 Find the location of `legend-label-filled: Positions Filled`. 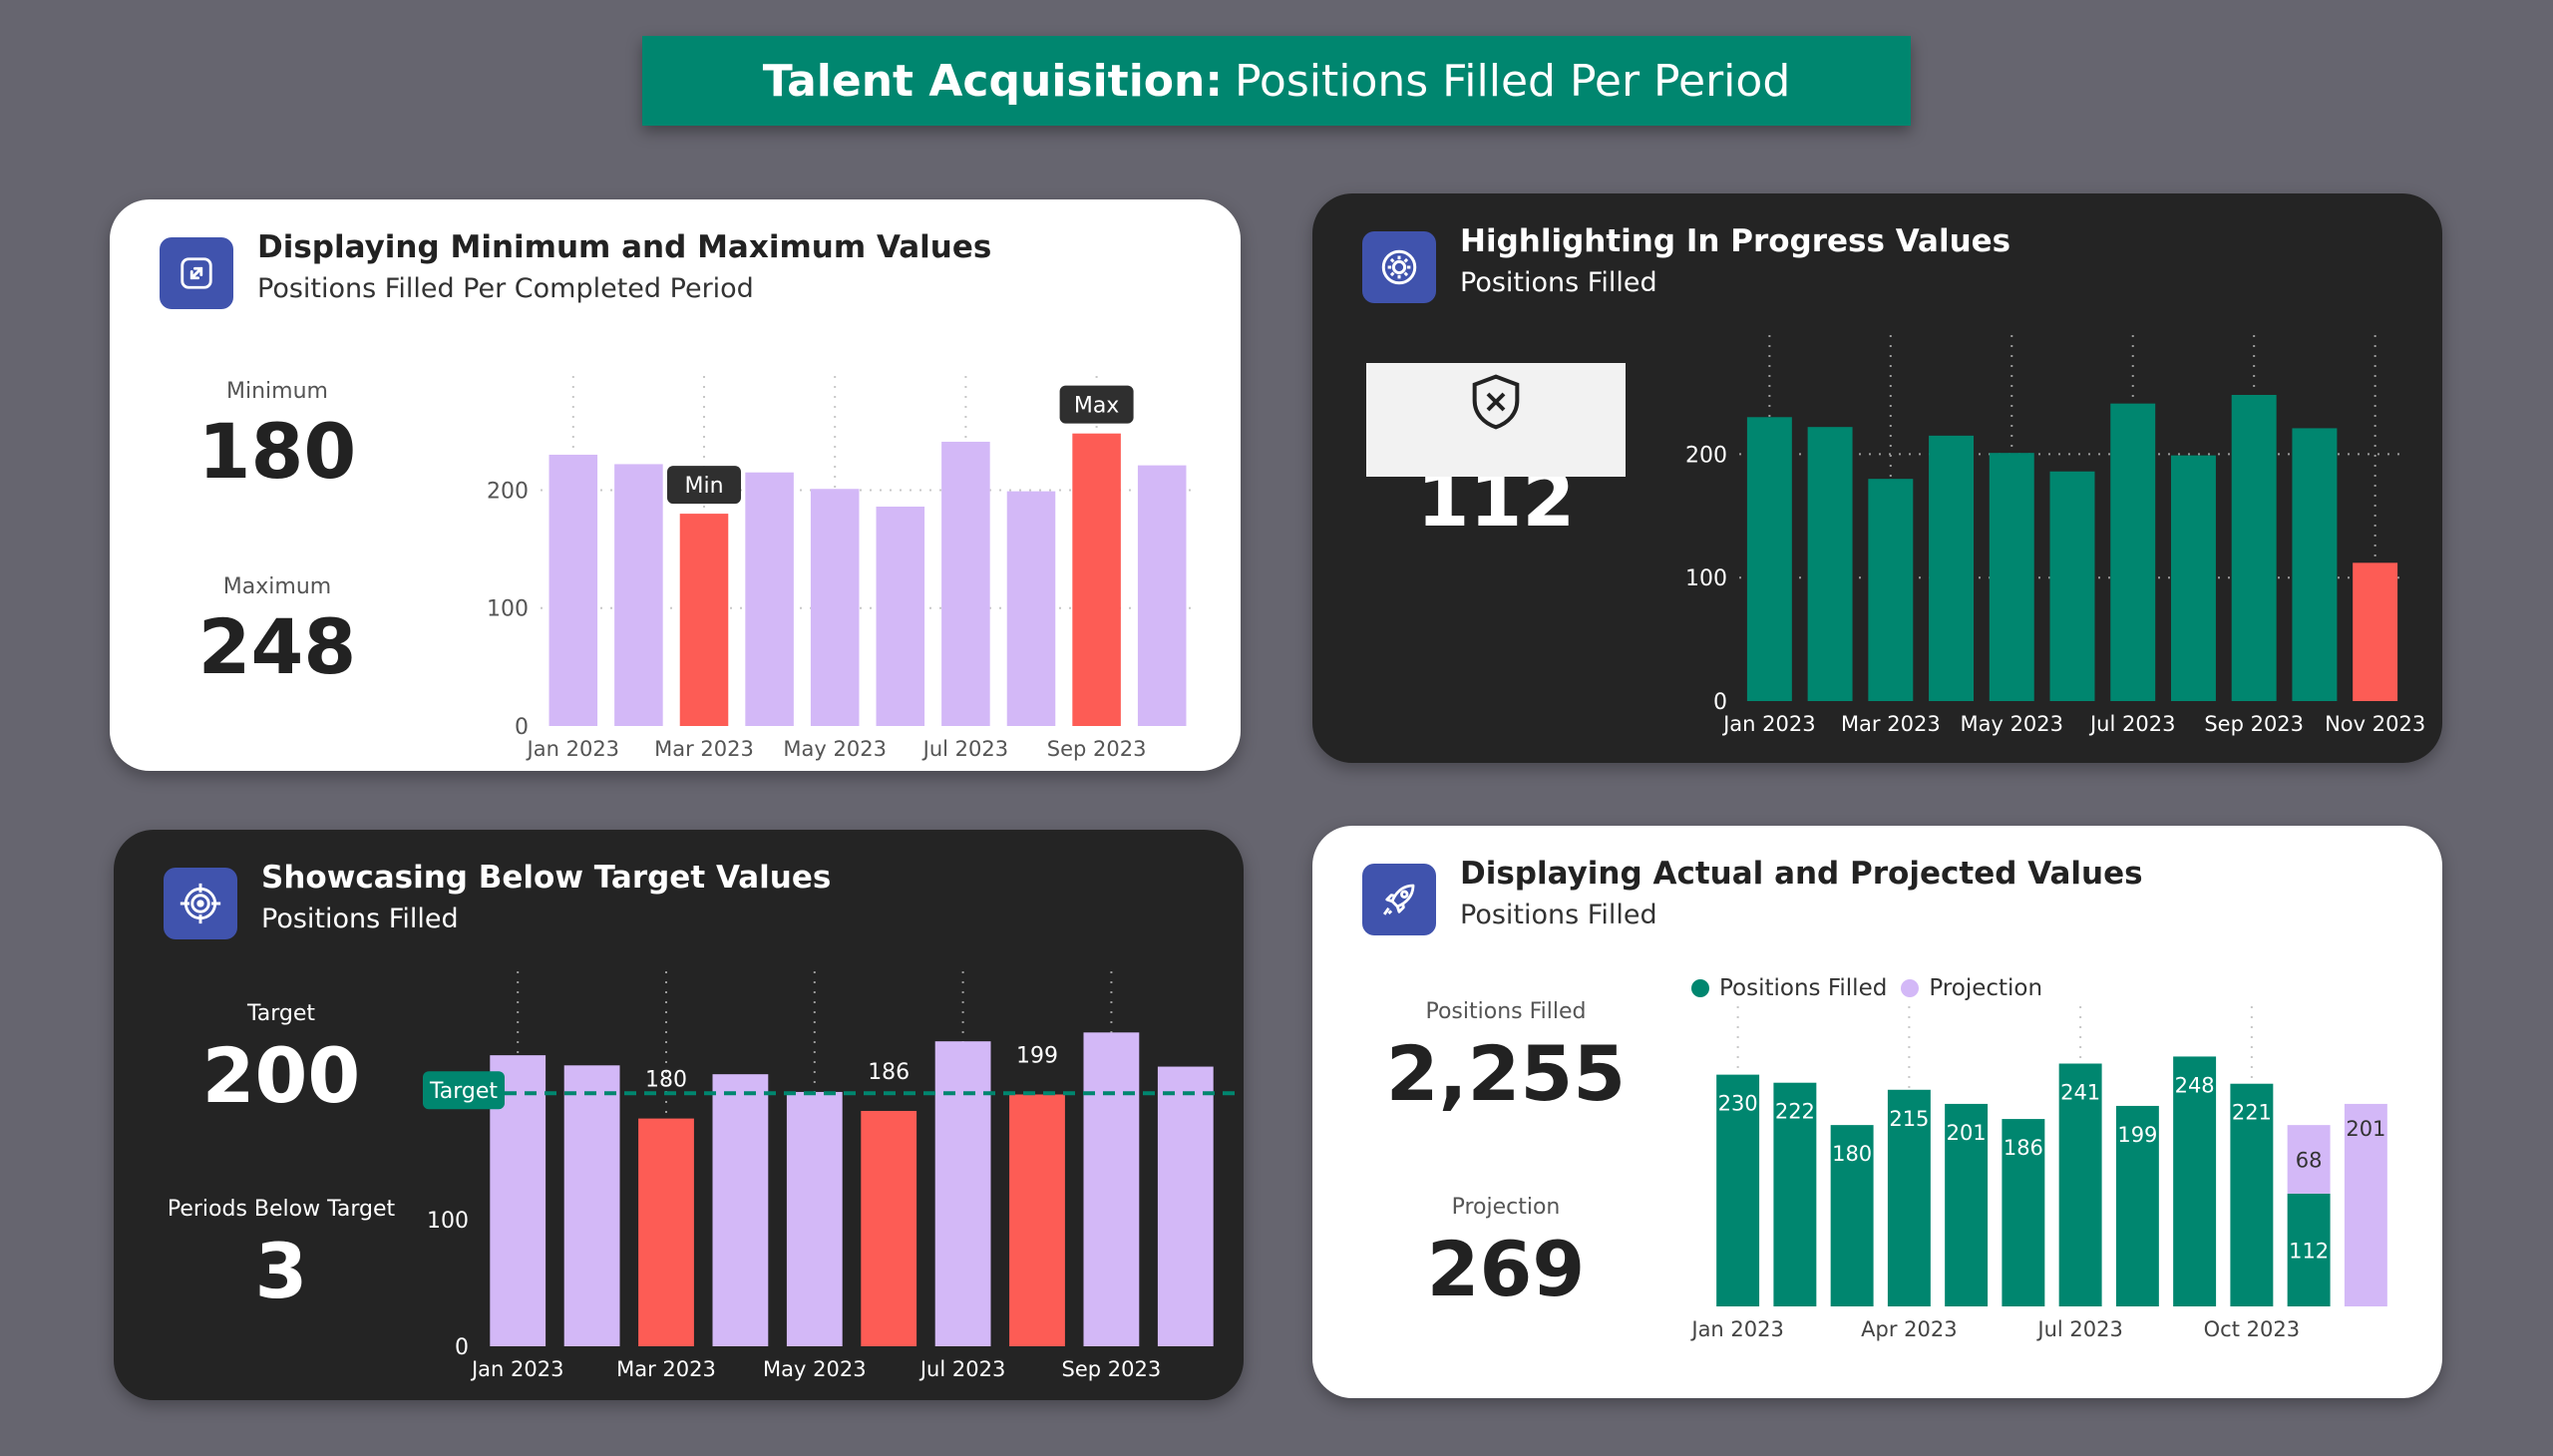

legend-label-filled: Positions Filled is located at coordinates (1804, 988).